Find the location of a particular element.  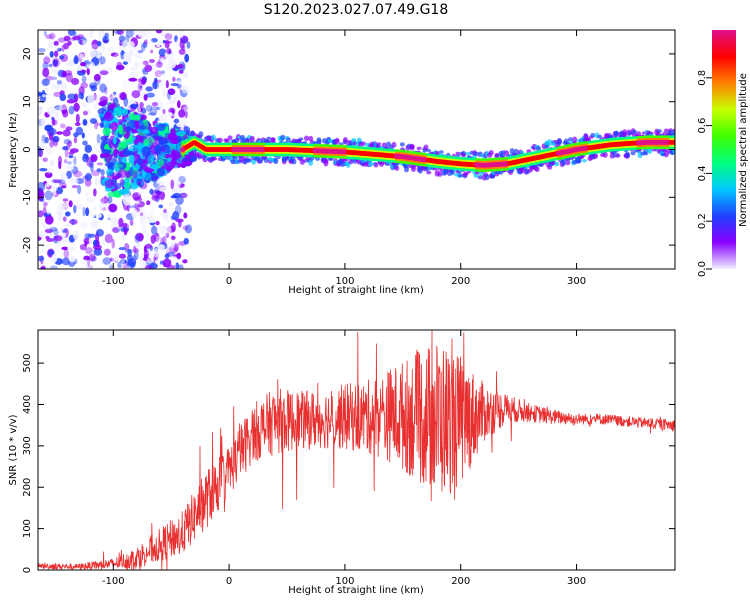

colorbar-tick-label: 0.0 is located at coordinates (702, 269).